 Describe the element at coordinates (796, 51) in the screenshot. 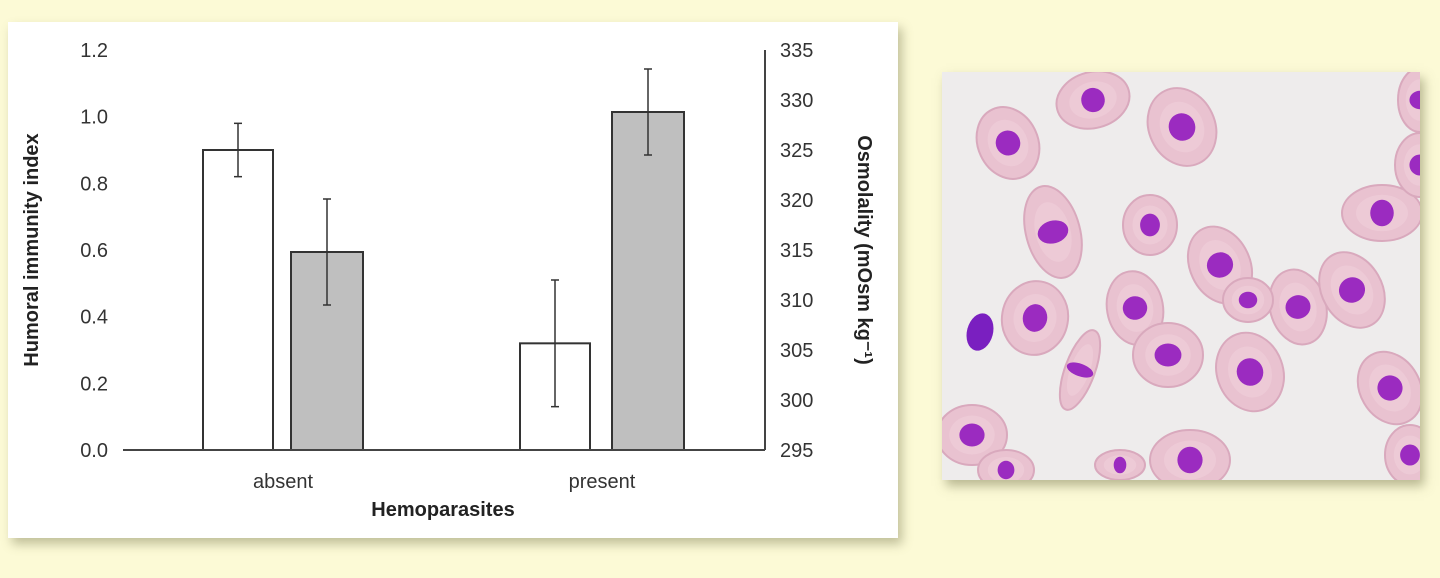

I see `y-tick-label-right: 335` at that location.